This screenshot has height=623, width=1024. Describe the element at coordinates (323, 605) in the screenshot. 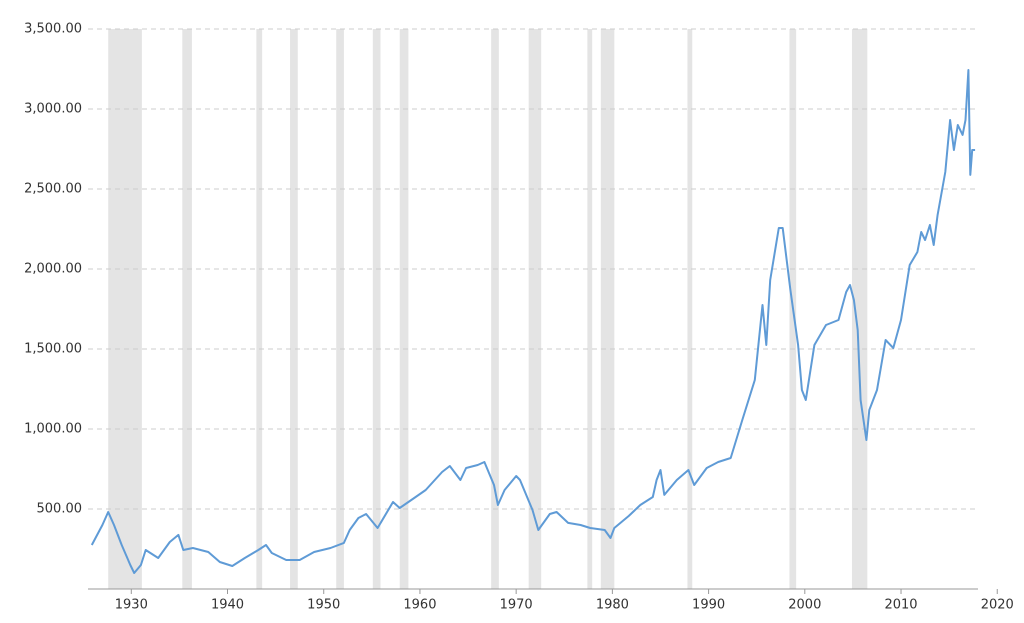

I see `x-tick-label: 1950` at that location.